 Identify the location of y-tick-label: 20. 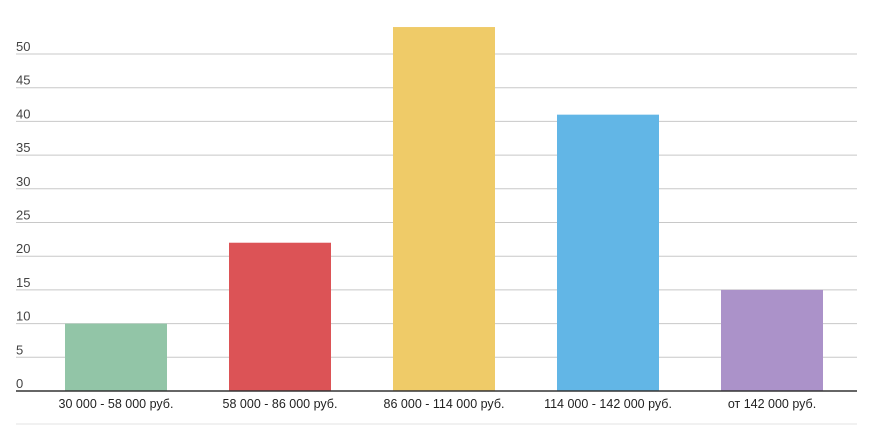
(23, 248).